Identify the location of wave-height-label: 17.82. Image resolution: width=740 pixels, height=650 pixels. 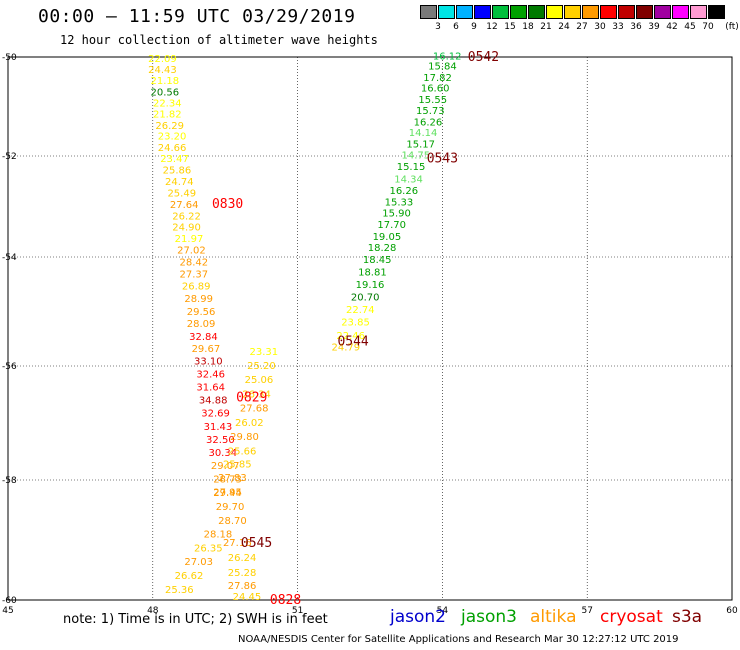
(437, 78).